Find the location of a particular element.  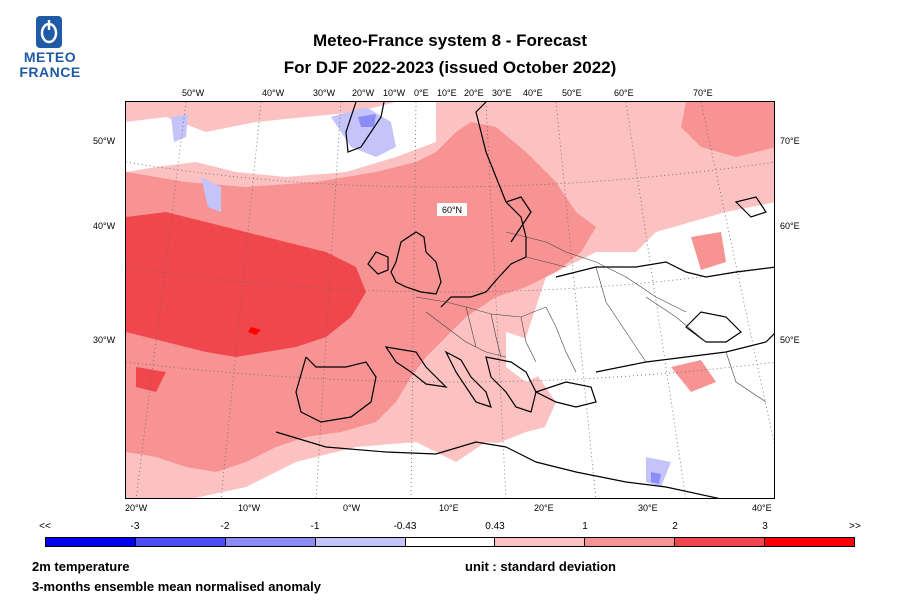

right-lon-label: 60°E is located at coordinates (790, 226).